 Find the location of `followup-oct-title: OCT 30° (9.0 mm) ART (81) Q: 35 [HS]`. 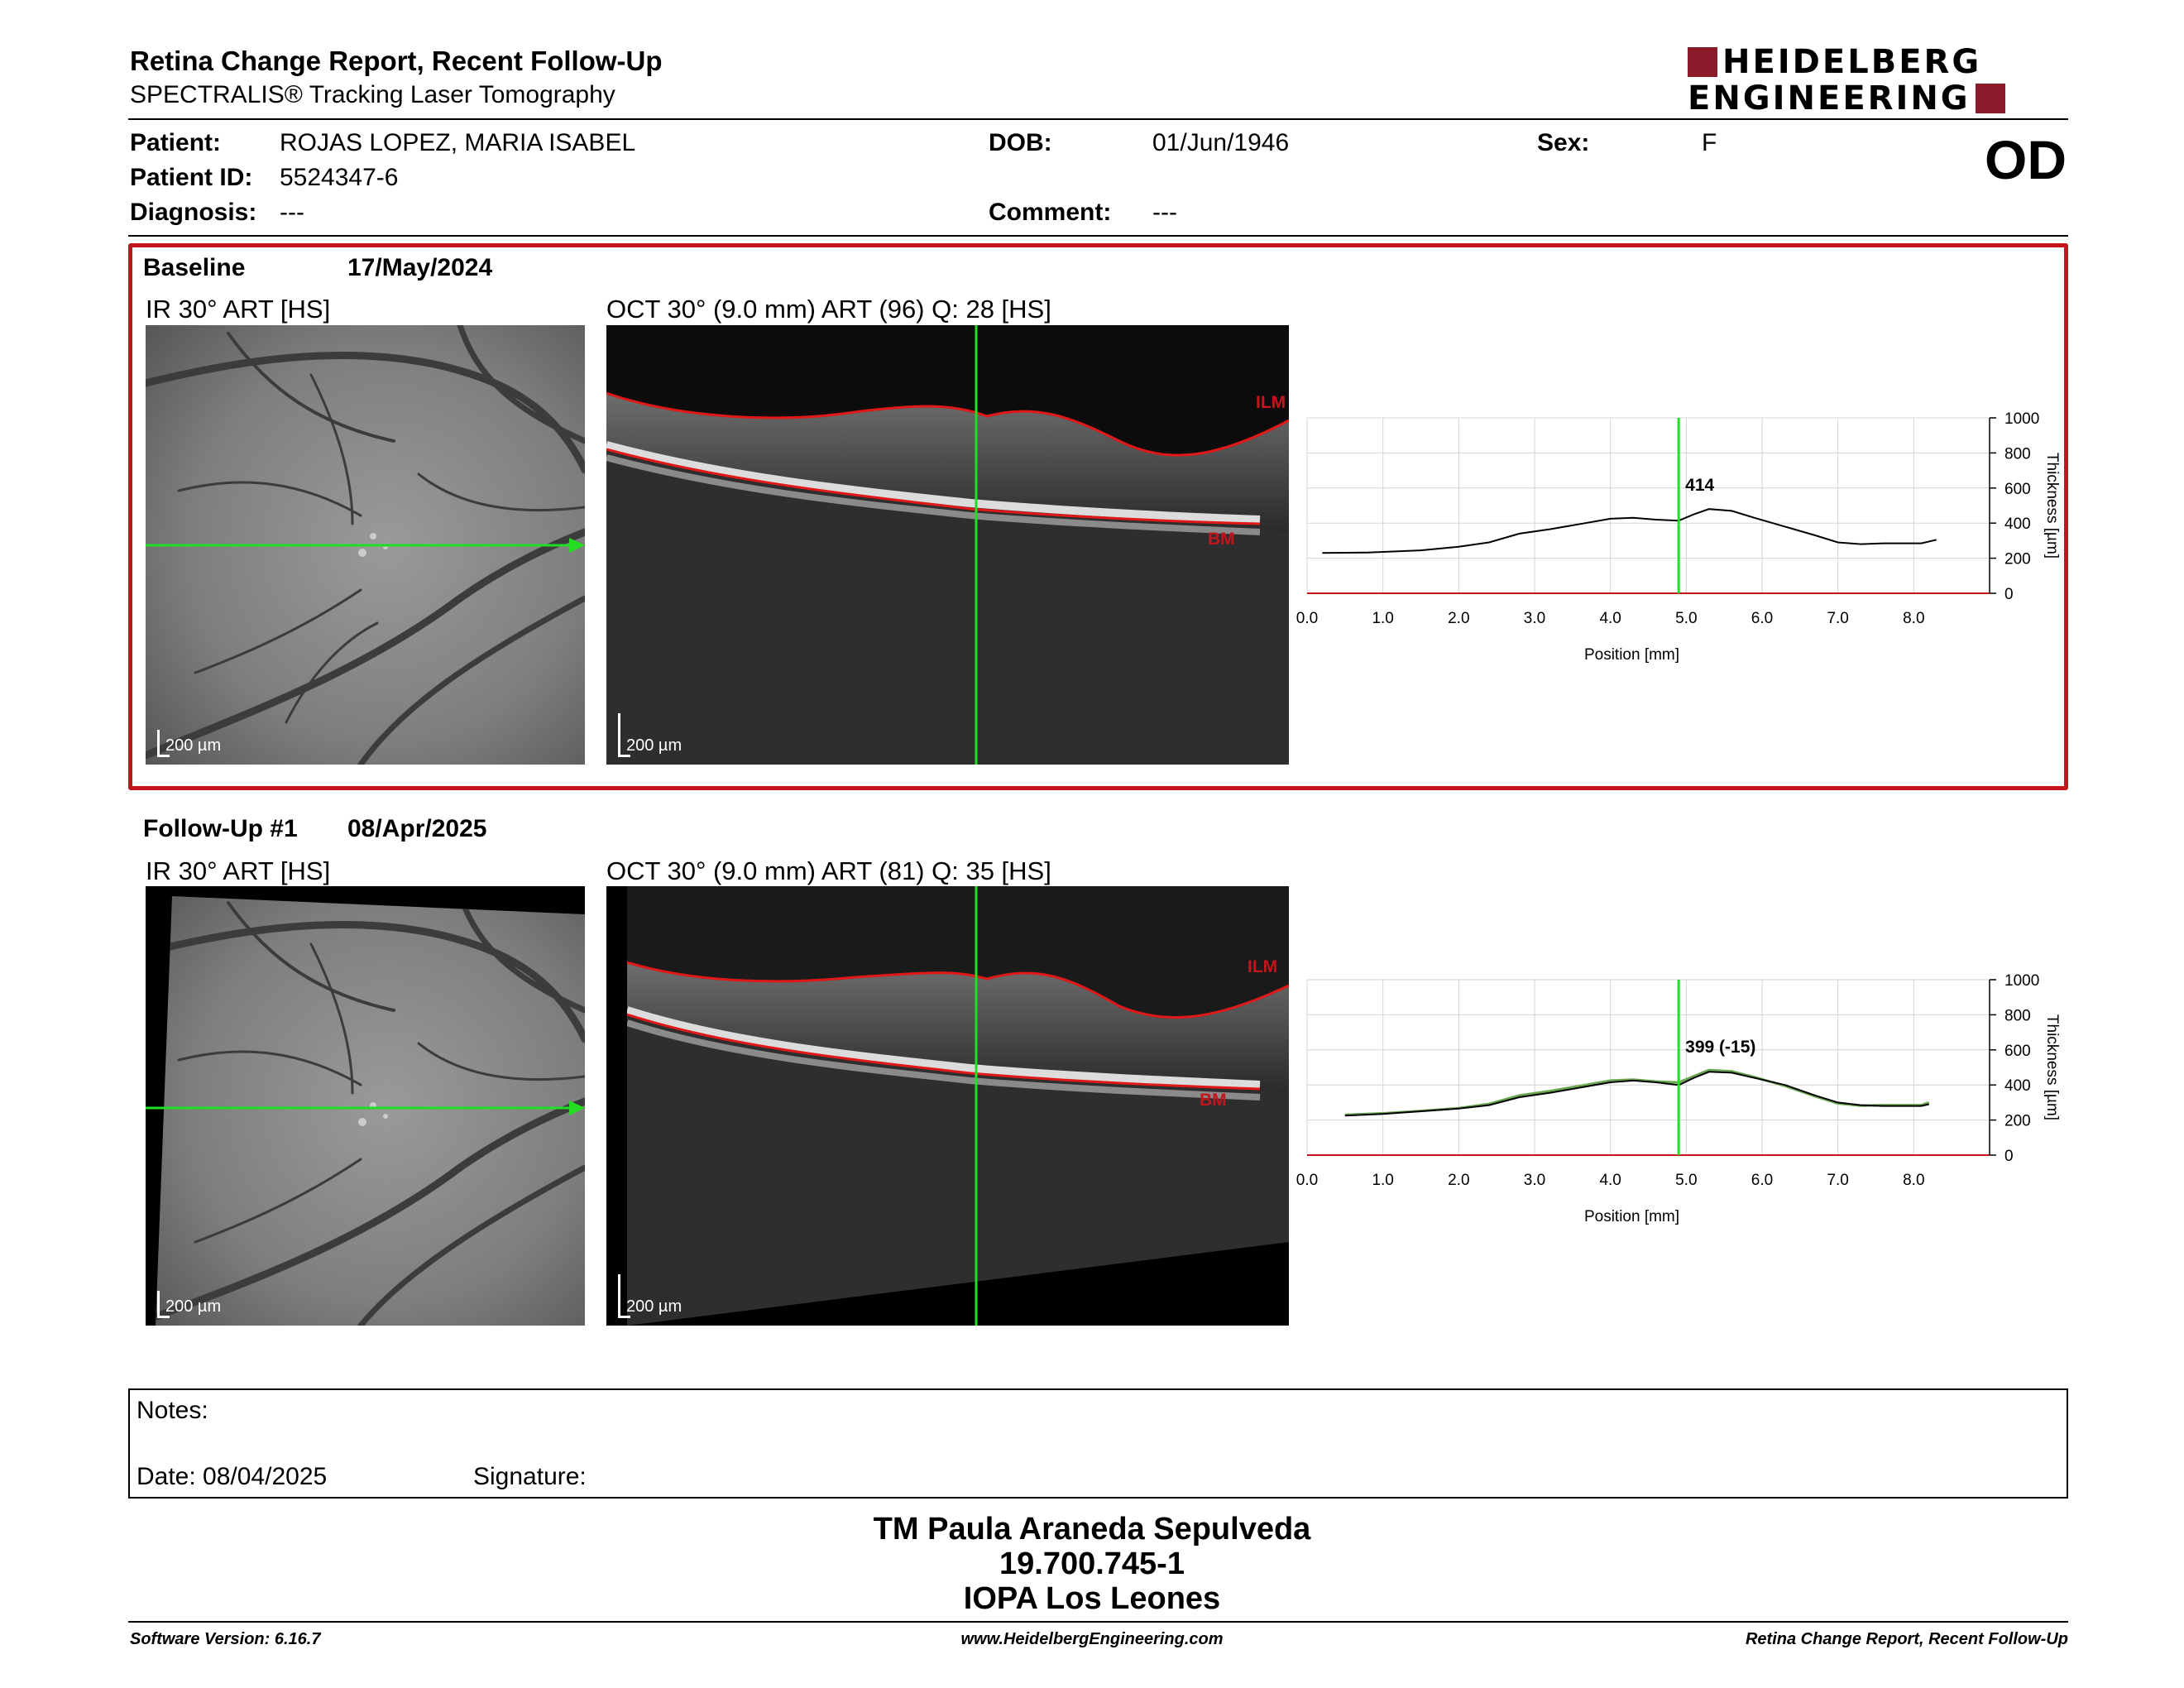

followup-oct-title: OCT 30° (9.0 mm) ART (81) Q: 35 [HS] is located at coordinates (828, 870).